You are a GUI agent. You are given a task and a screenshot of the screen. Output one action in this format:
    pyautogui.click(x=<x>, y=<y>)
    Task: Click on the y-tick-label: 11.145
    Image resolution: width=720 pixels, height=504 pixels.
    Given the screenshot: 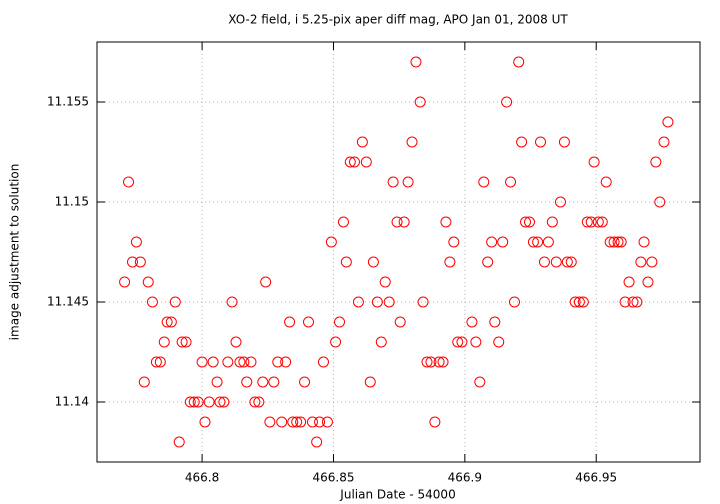 What is the action you would take?
    pyautogui.click(x=68, y=302)
    